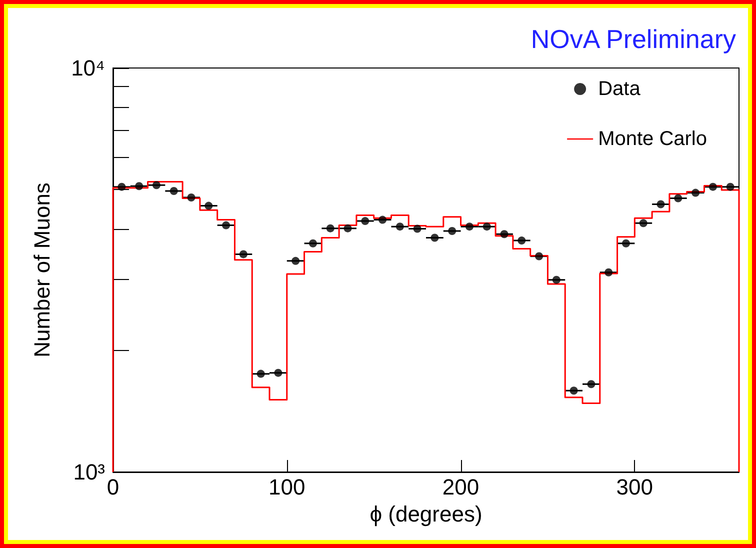 The width and height of the screenshot is (756, 548). I want to click on x-tick-label: 100, so click(287, 487).